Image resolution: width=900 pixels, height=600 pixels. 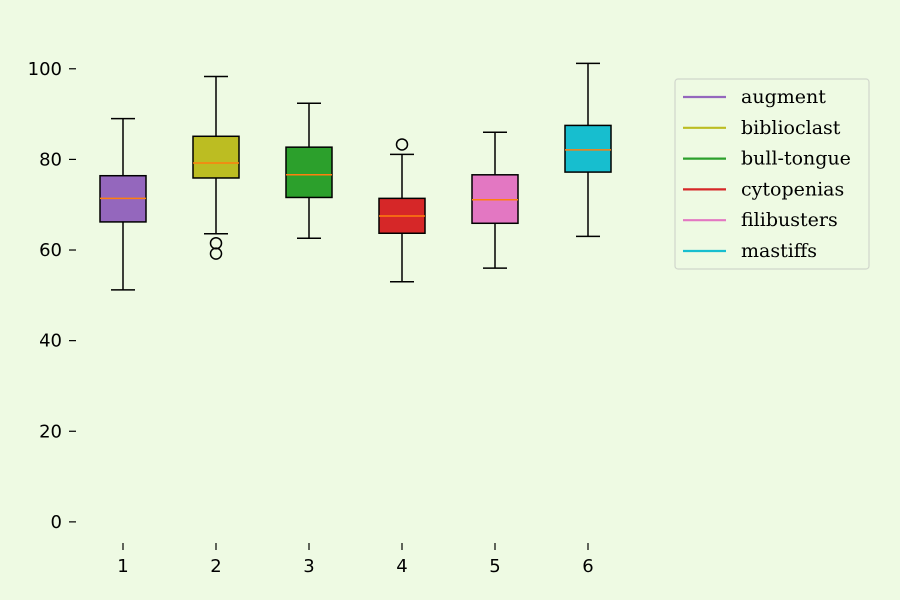 I want to click on x-tick-label: 4, so click(x=401, y=566).